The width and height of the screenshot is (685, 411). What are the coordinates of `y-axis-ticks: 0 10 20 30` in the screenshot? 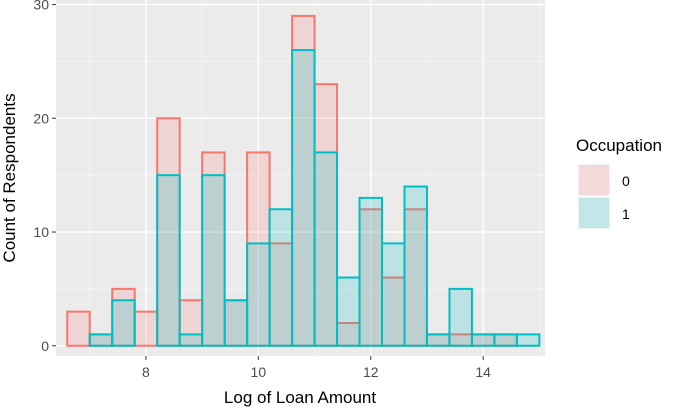 It's located at (44, 177).